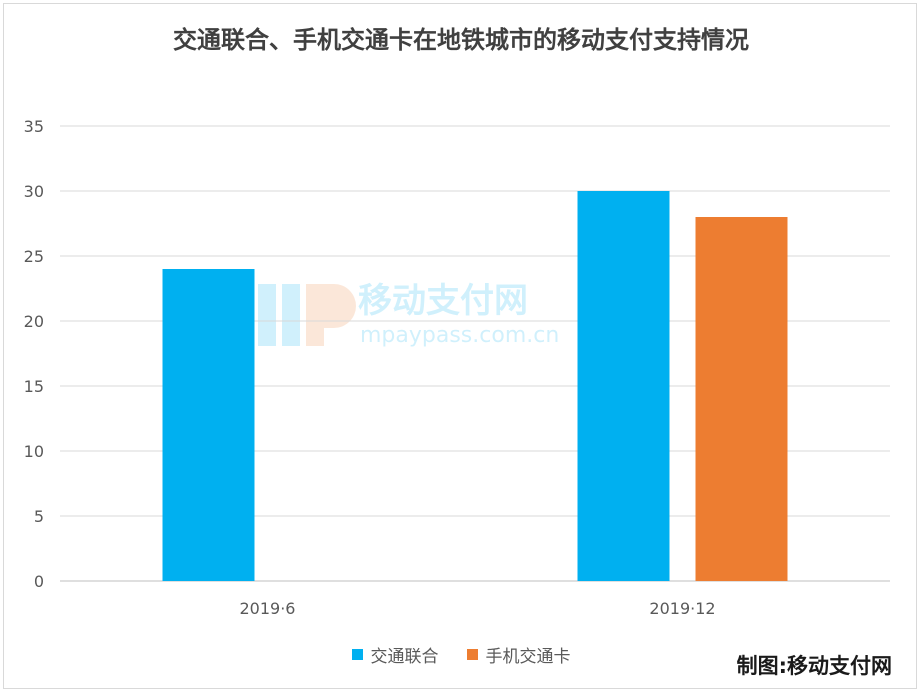 This screenshot has height=694, width=922. What do you see at coordinates (459, 335) in the screenshot?
I see `watermark-url: mpaypass.com.cn` at bounding box center [459, 335].